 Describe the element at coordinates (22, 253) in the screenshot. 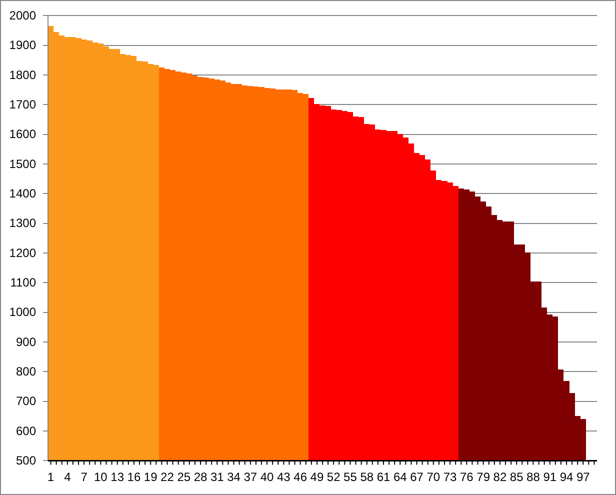

I see `y-tick-label: 1200` at that location.